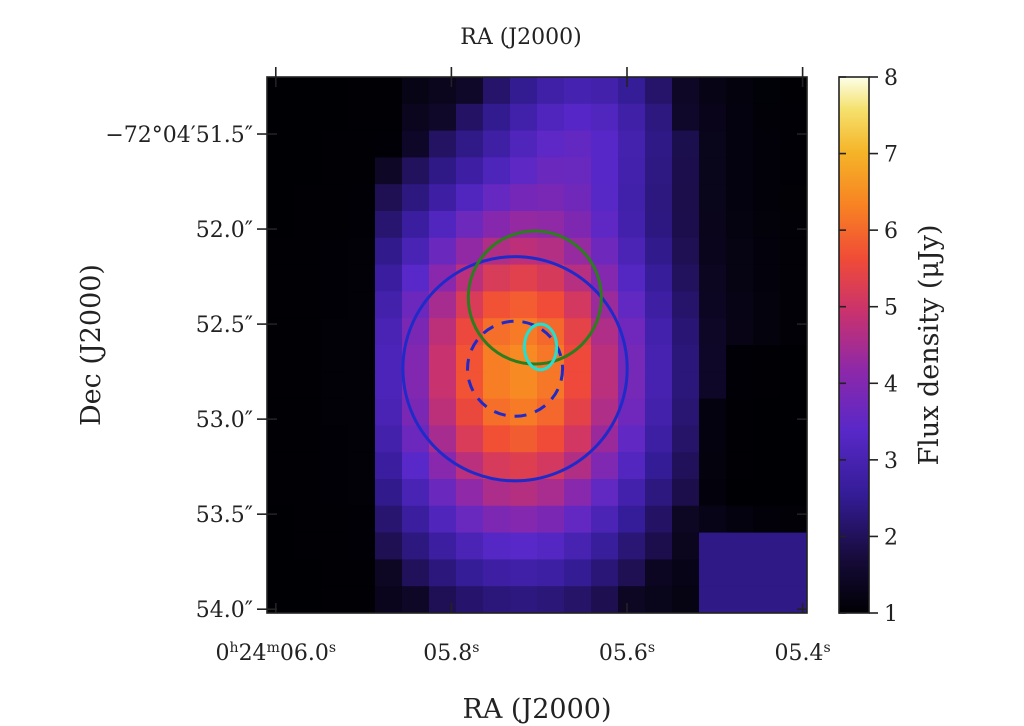  What do you see at coordinates (891, 308) in the screenshot?
I see `colorbar-tick-label: 5` at bounding box center [891, 308].